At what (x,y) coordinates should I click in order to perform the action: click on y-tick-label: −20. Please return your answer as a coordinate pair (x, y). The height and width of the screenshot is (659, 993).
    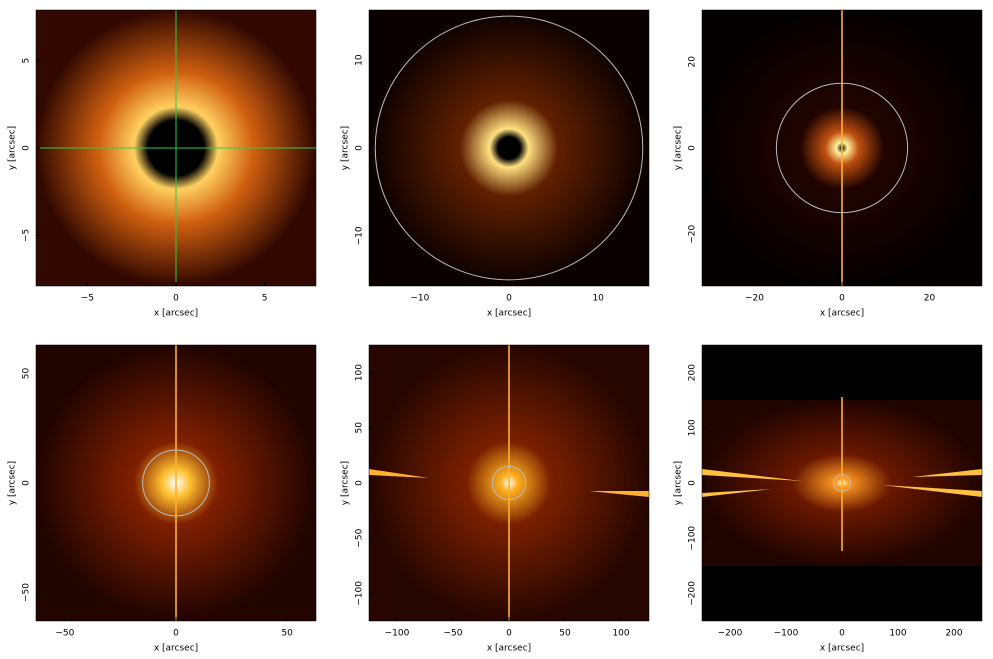
    Looking at the image, I should click on (693, 233).